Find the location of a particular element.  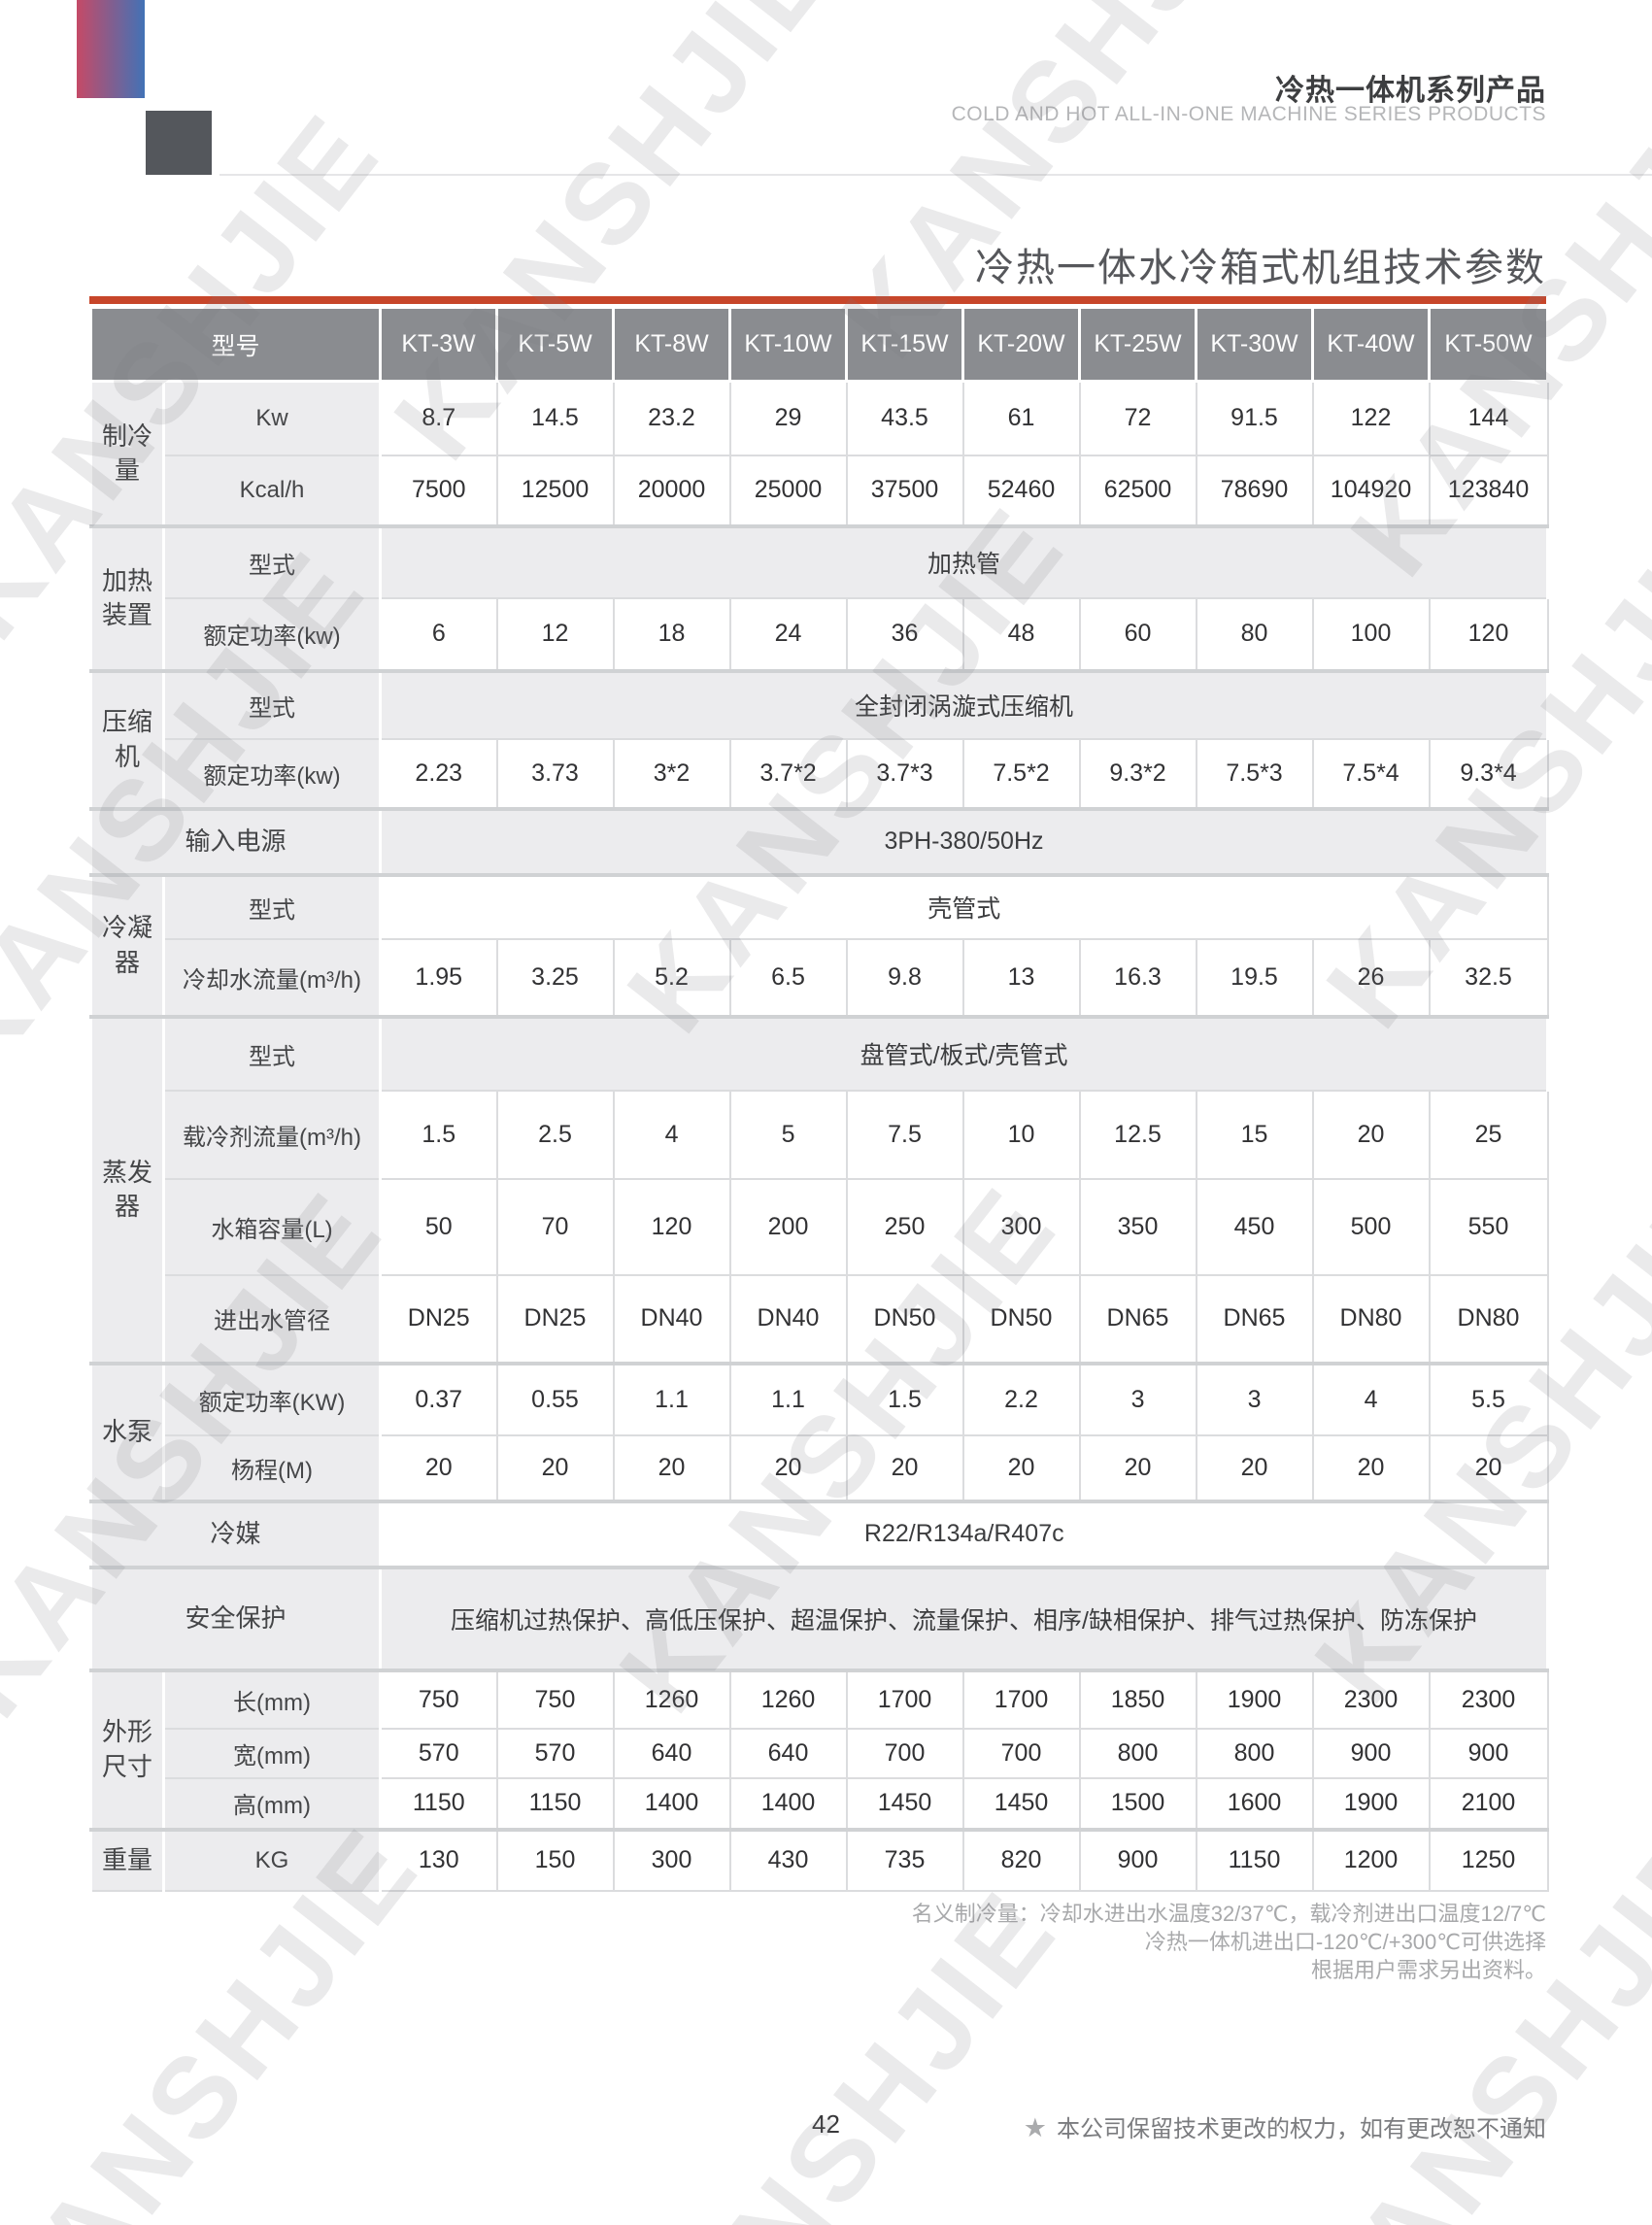

category-cell: 安全保护 is located at coordinates (235, 1618).